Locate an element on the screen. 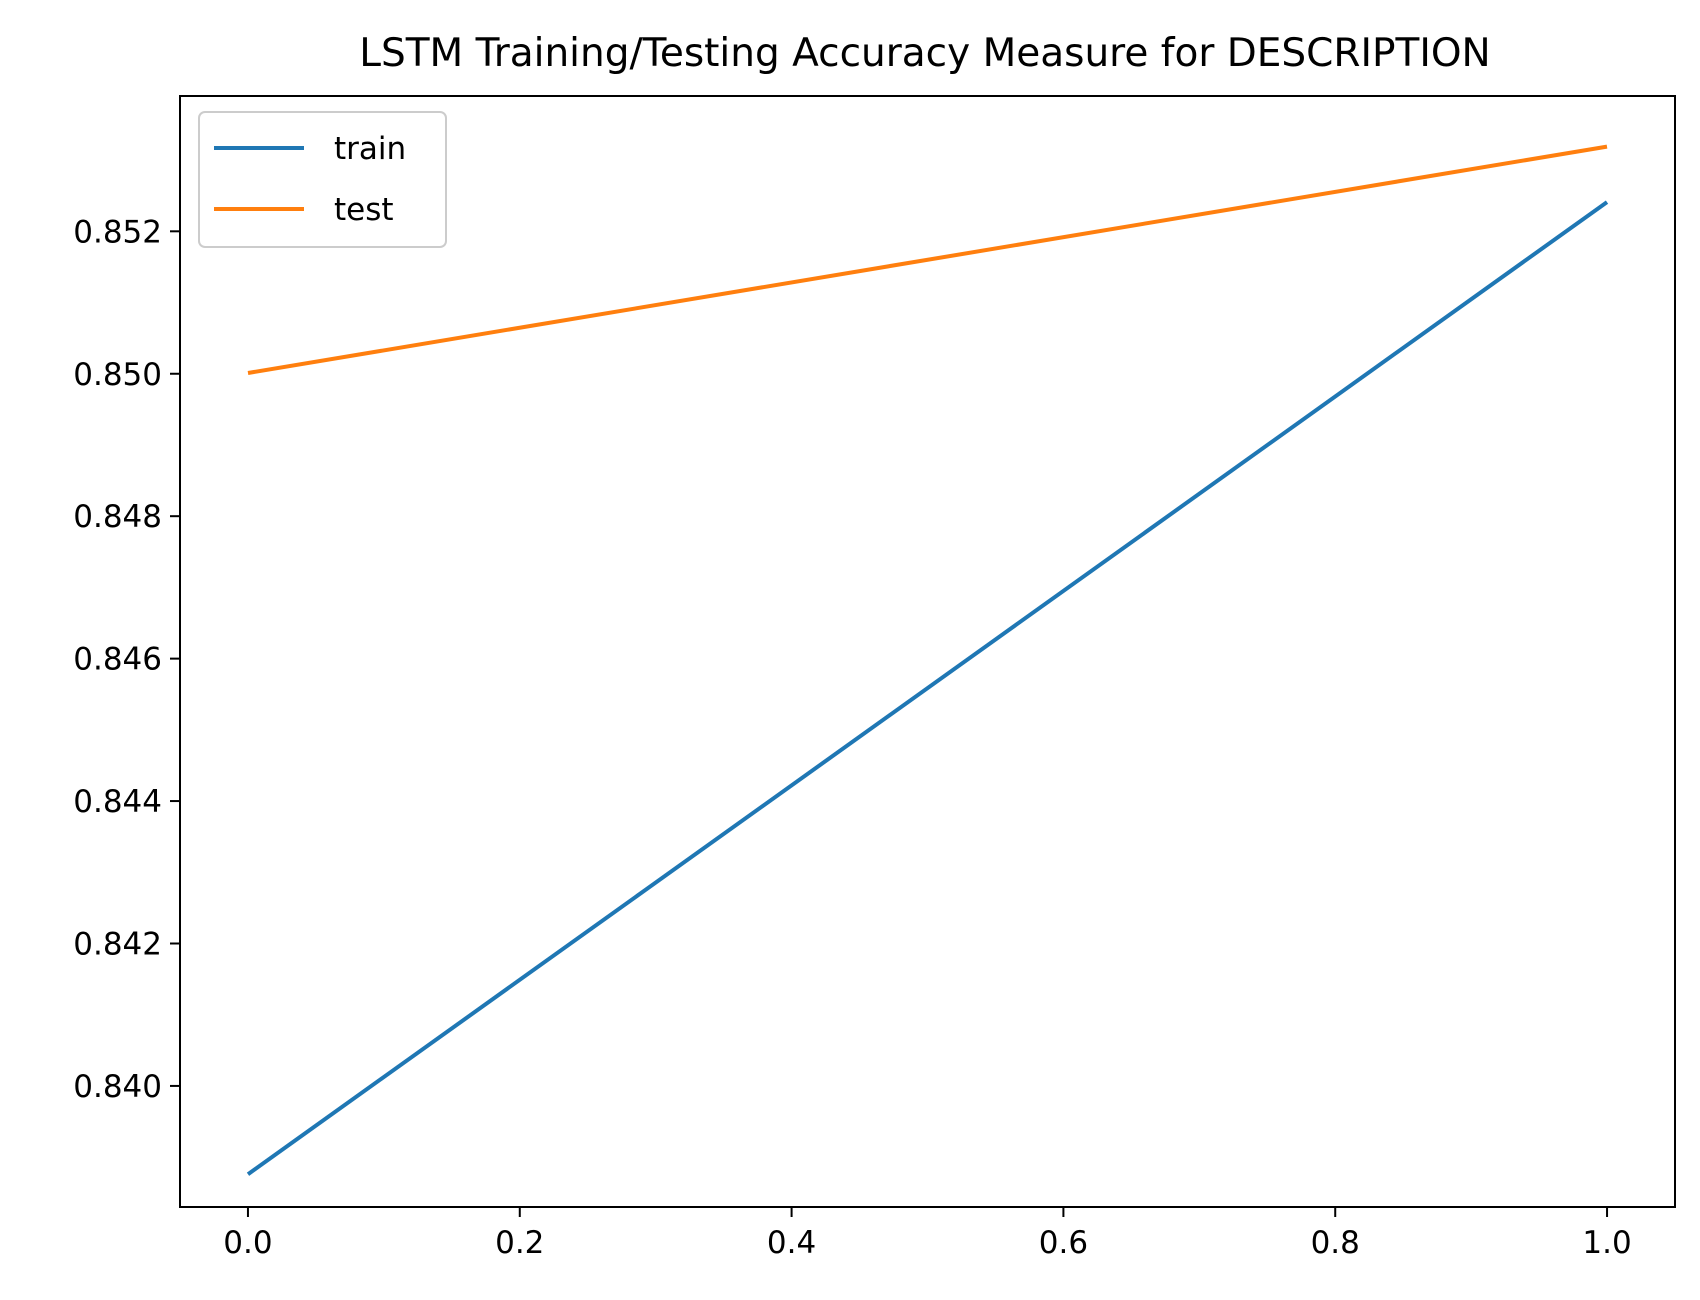 Image resolution: width=1700 pixels, height=1300 pixels. legend-box is located at coordinates (322, 179).